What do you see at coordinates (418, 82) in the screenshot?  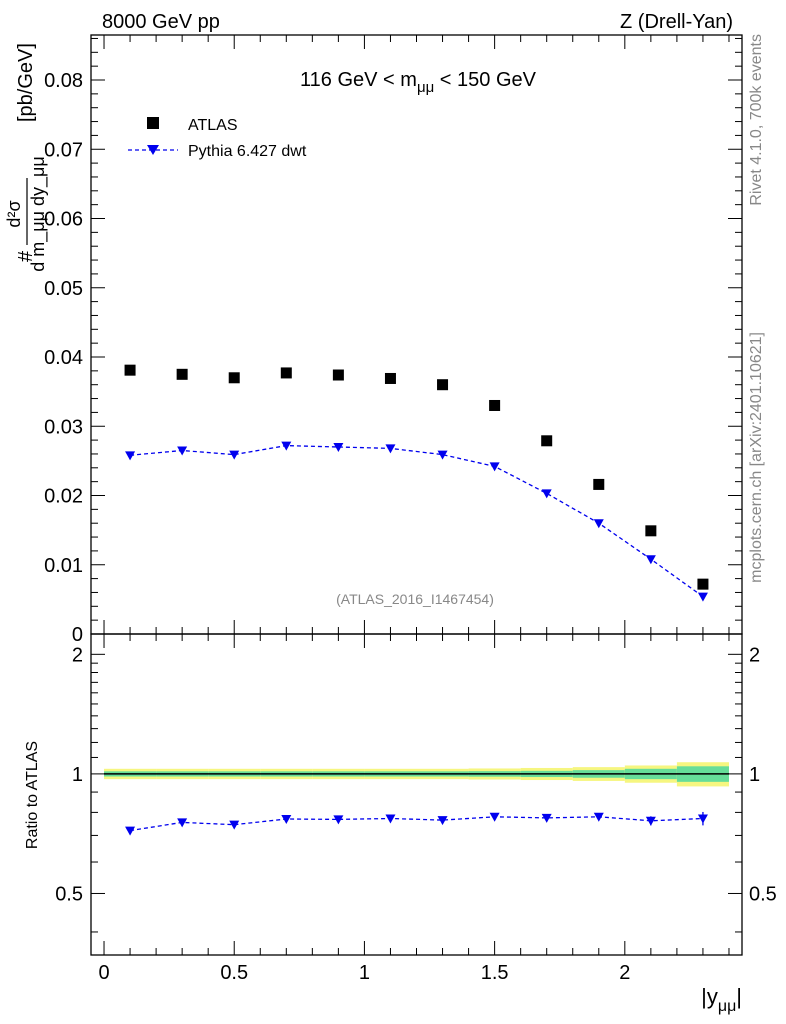 I see `plot-title: 116 GeV < mμμ < 150 GeV` at bounding box center [418, 82].